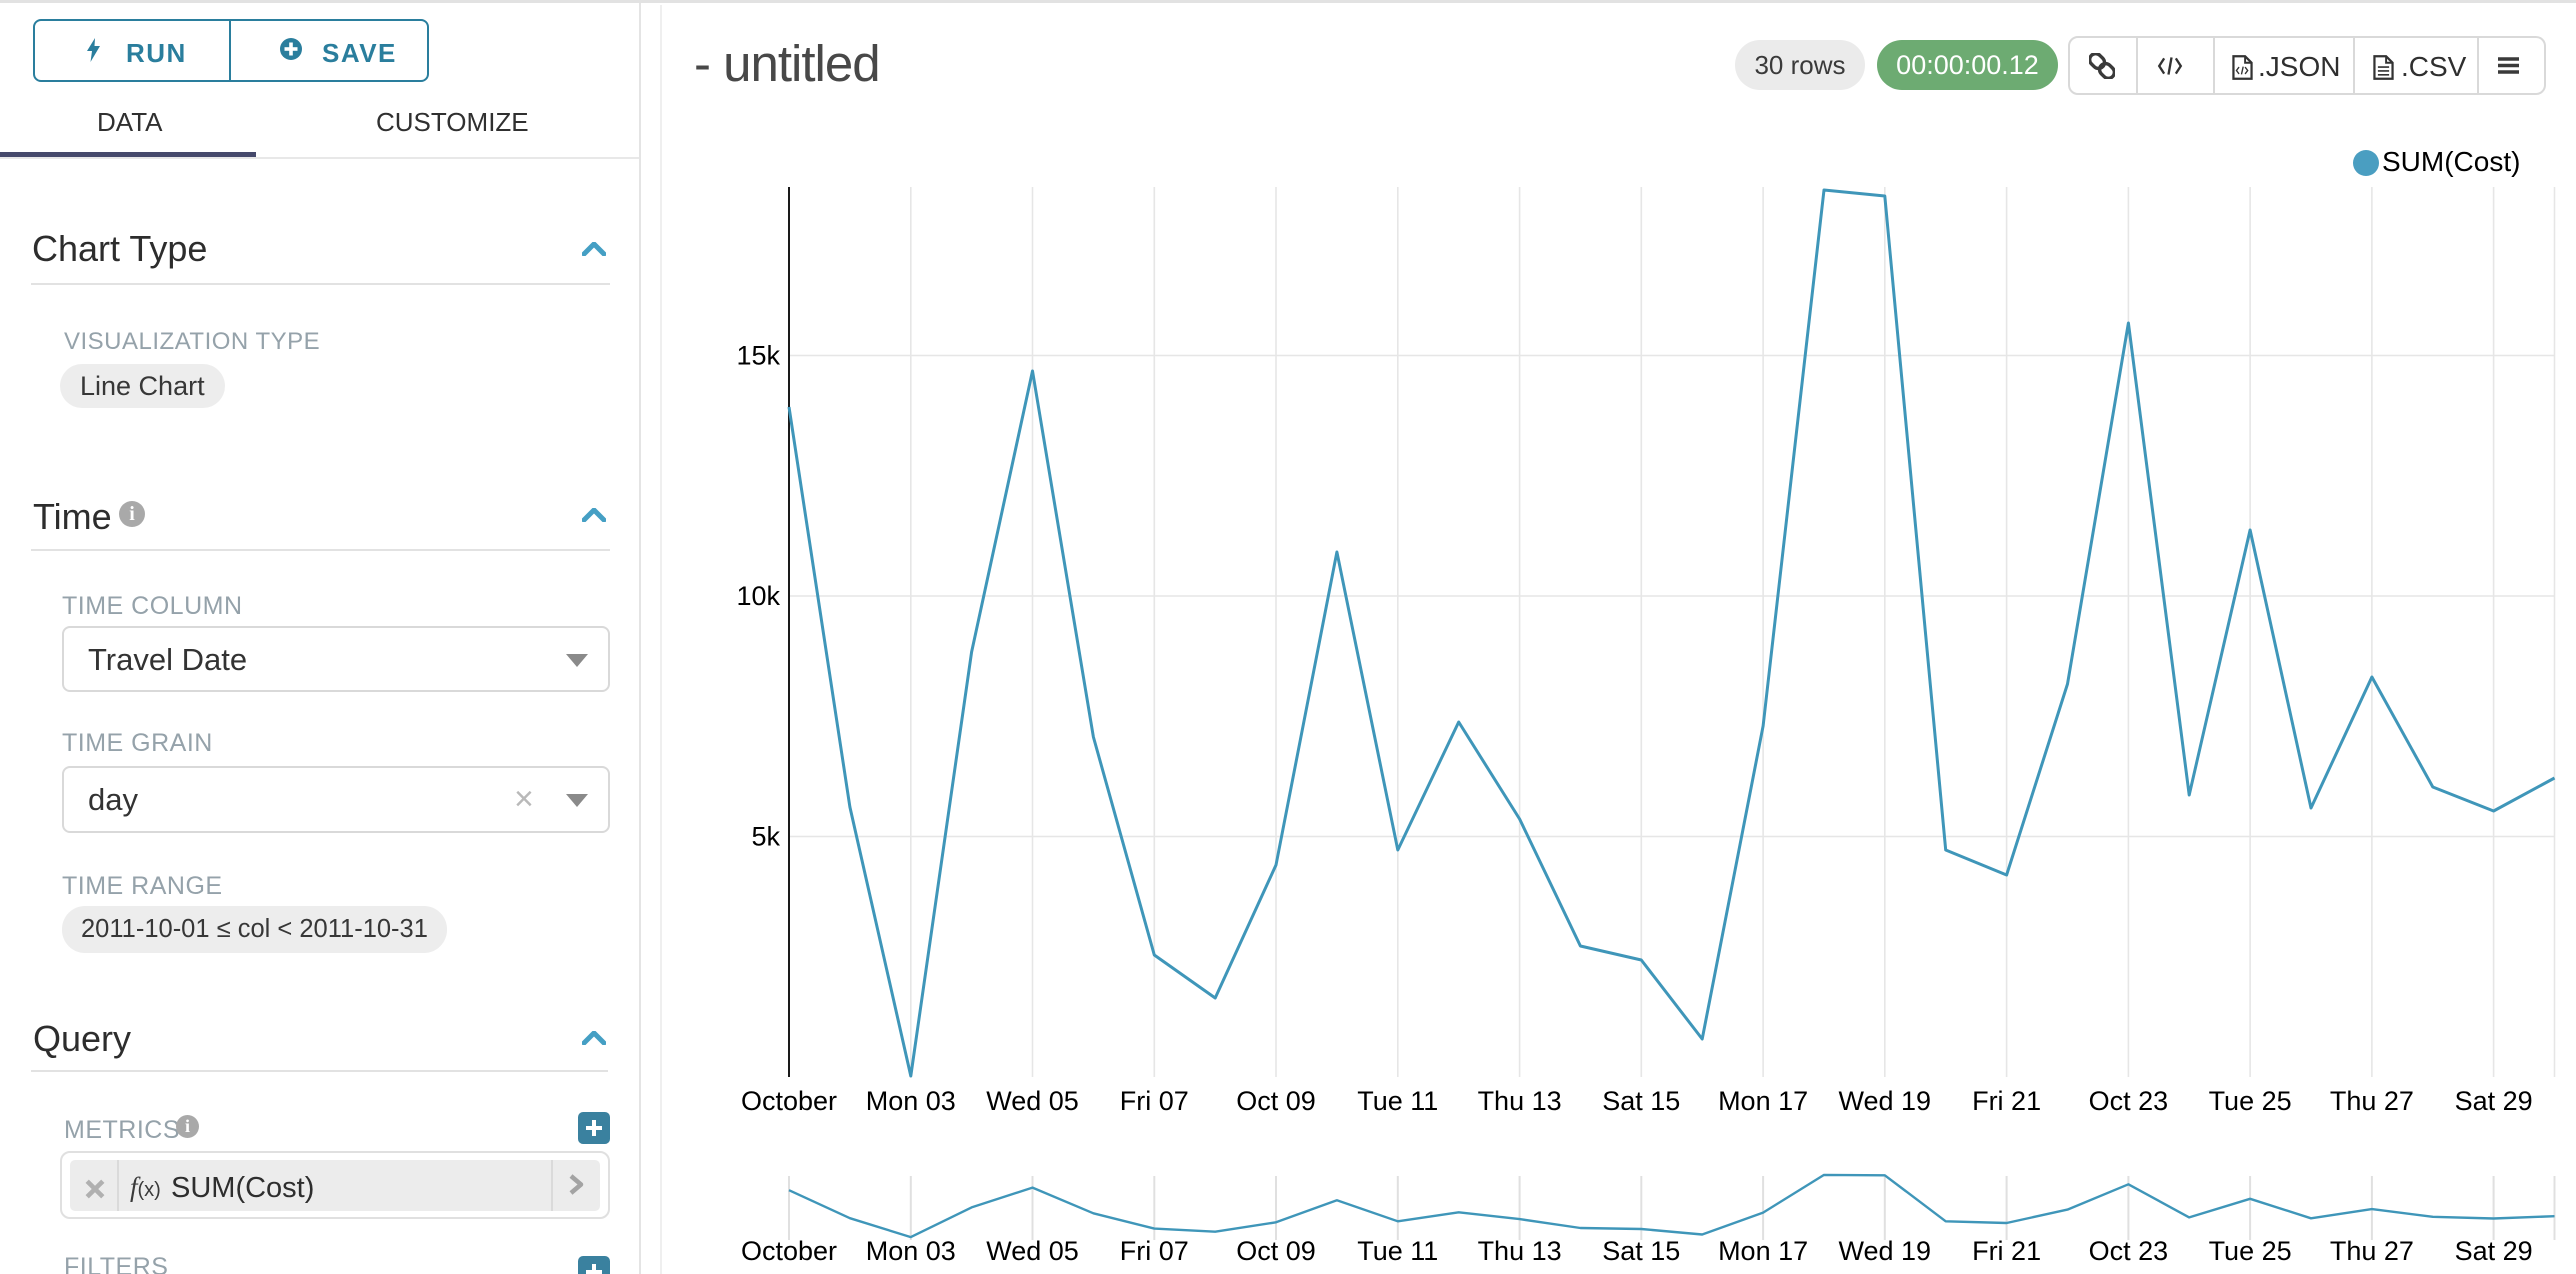  Describe the element at coordinates (758, 356) in the screenshot. I see `svg-text: 15k` at that location.